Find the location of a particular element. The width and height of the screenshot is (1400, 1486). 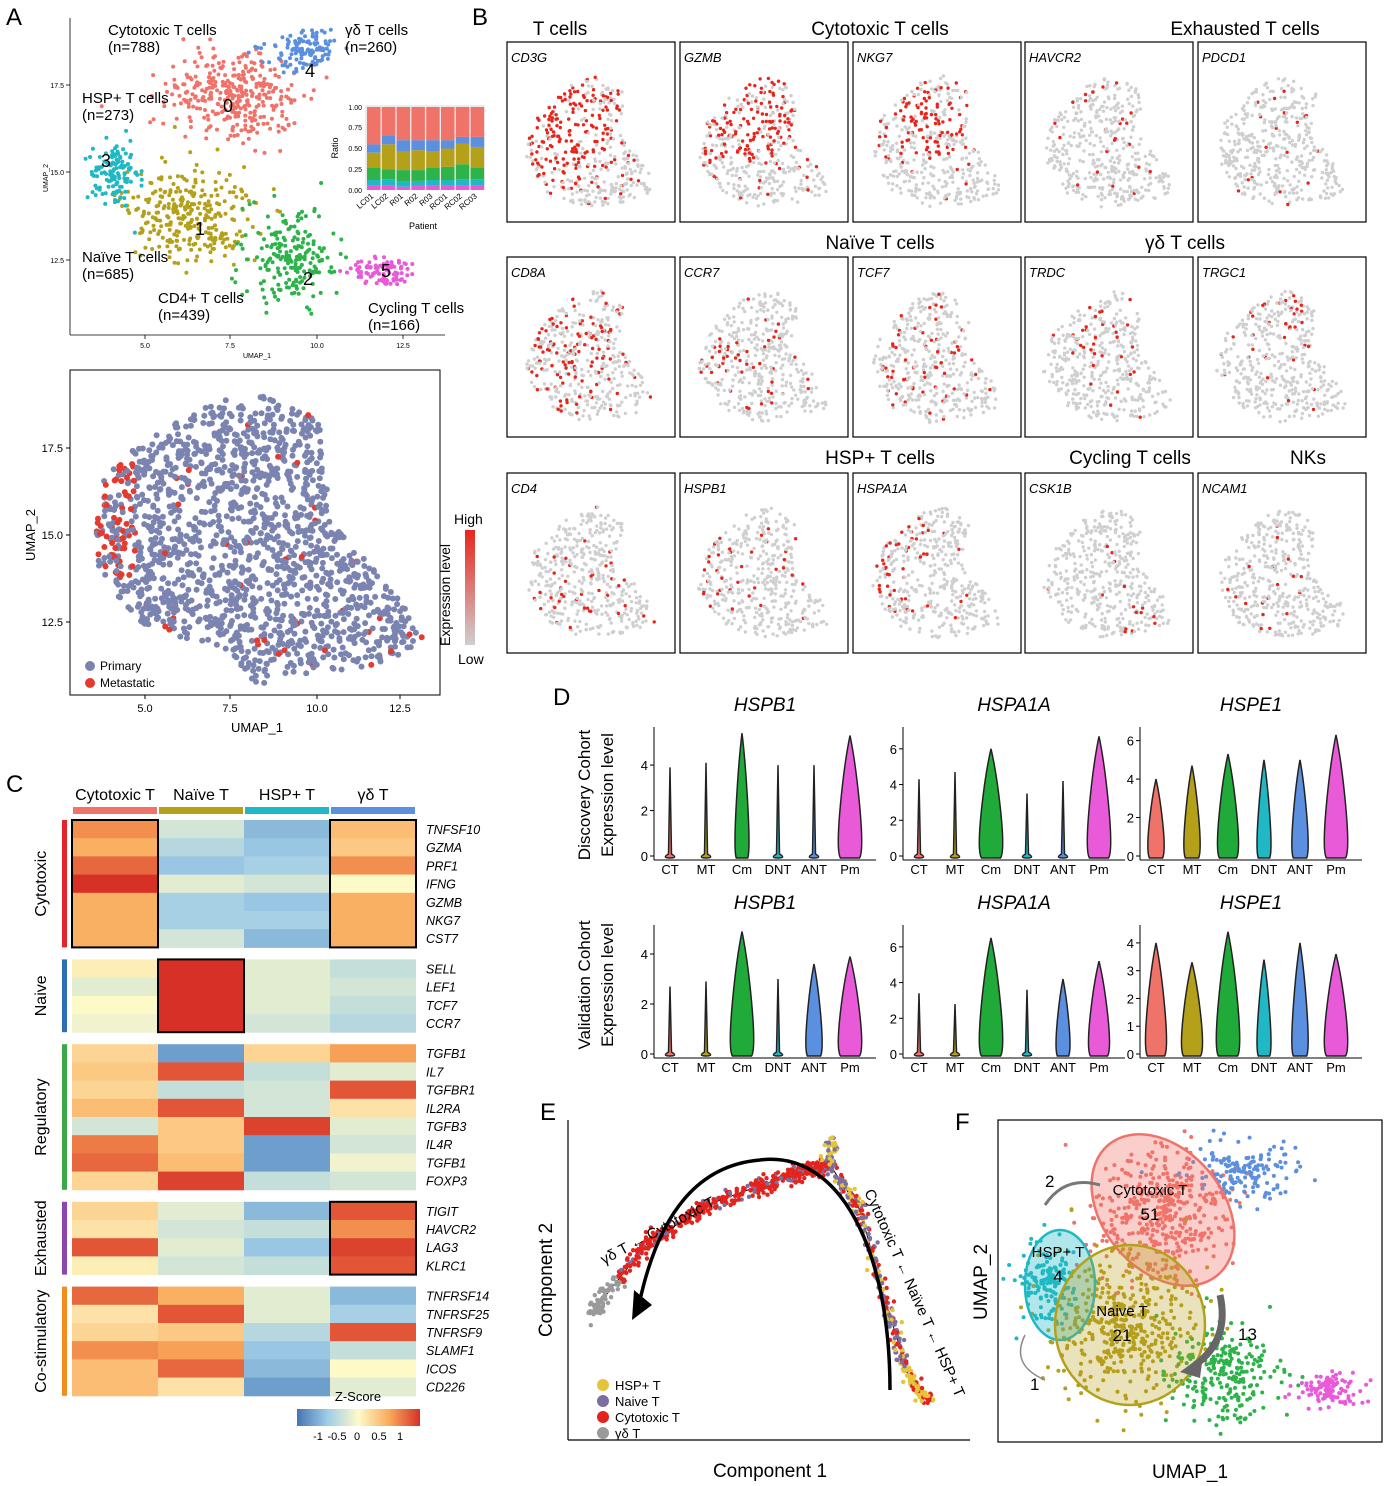

cluster-scatter-points is located at coordinates (249, 171).